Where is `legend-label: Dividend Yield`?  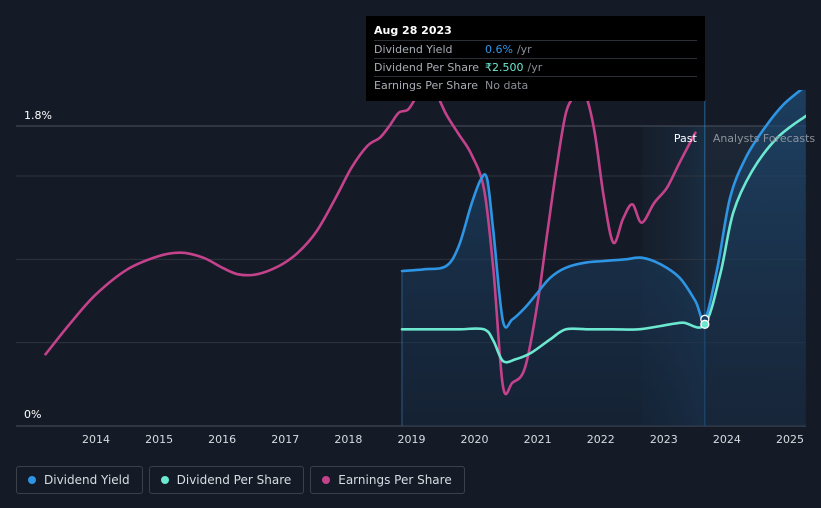 legend-label: Dividend Yield is located at coordinates (87, 480).